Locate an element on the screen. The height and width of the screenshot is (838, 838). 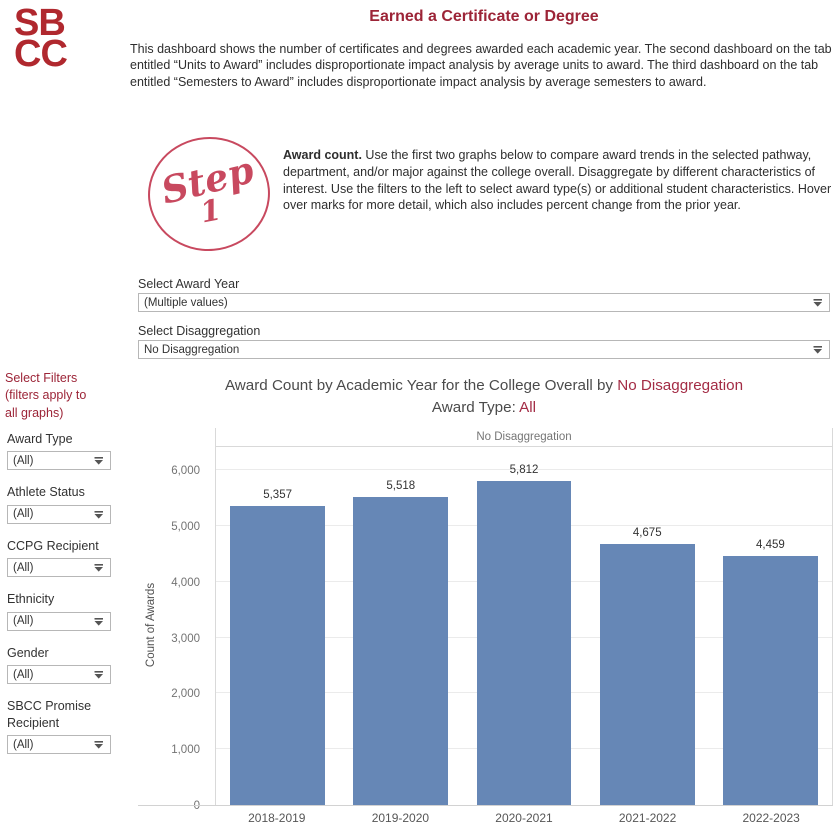
x-label-2019-2020: 2019-2020 is located at coordinates (400, 818).